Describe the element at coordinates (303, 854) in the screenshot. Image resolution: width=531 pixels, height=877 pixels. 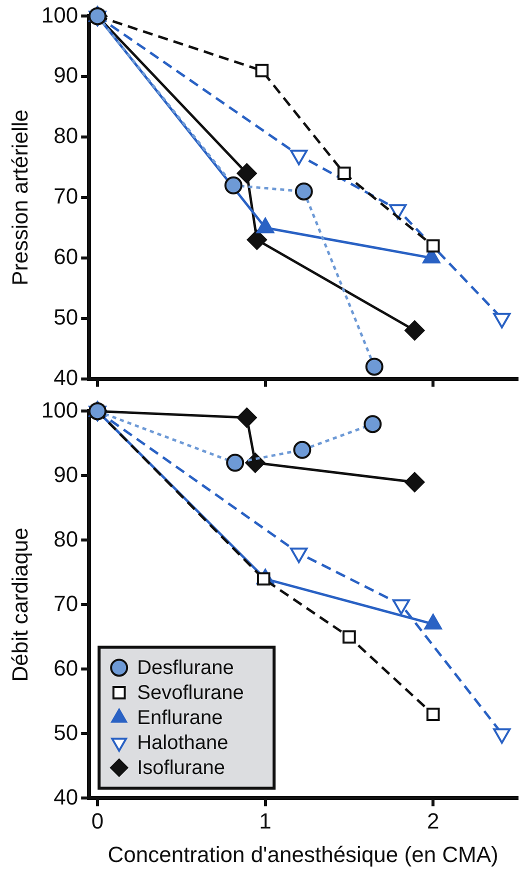
I see `x-axis-title: Concentration d'anesthésique (en CMA)` at that location.